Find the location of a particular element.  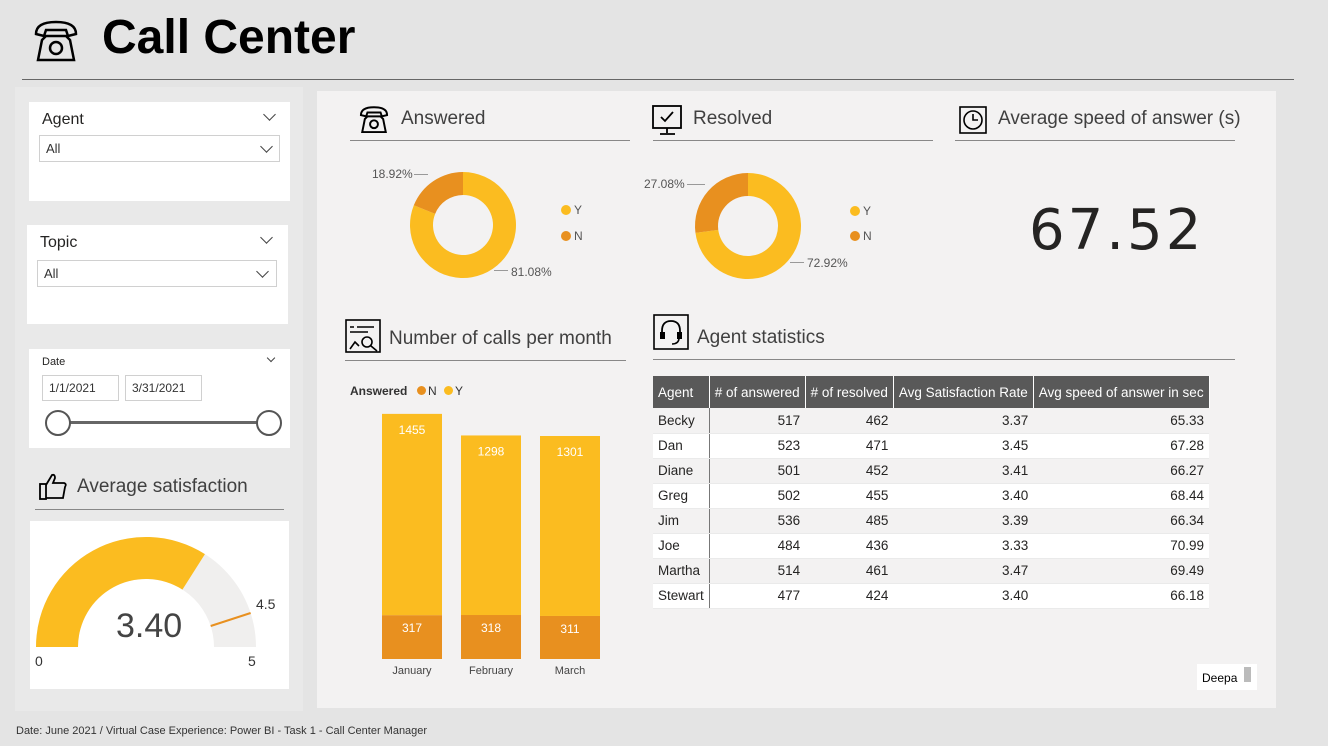

table-cell: Becky is located at coordinates (681, 421).